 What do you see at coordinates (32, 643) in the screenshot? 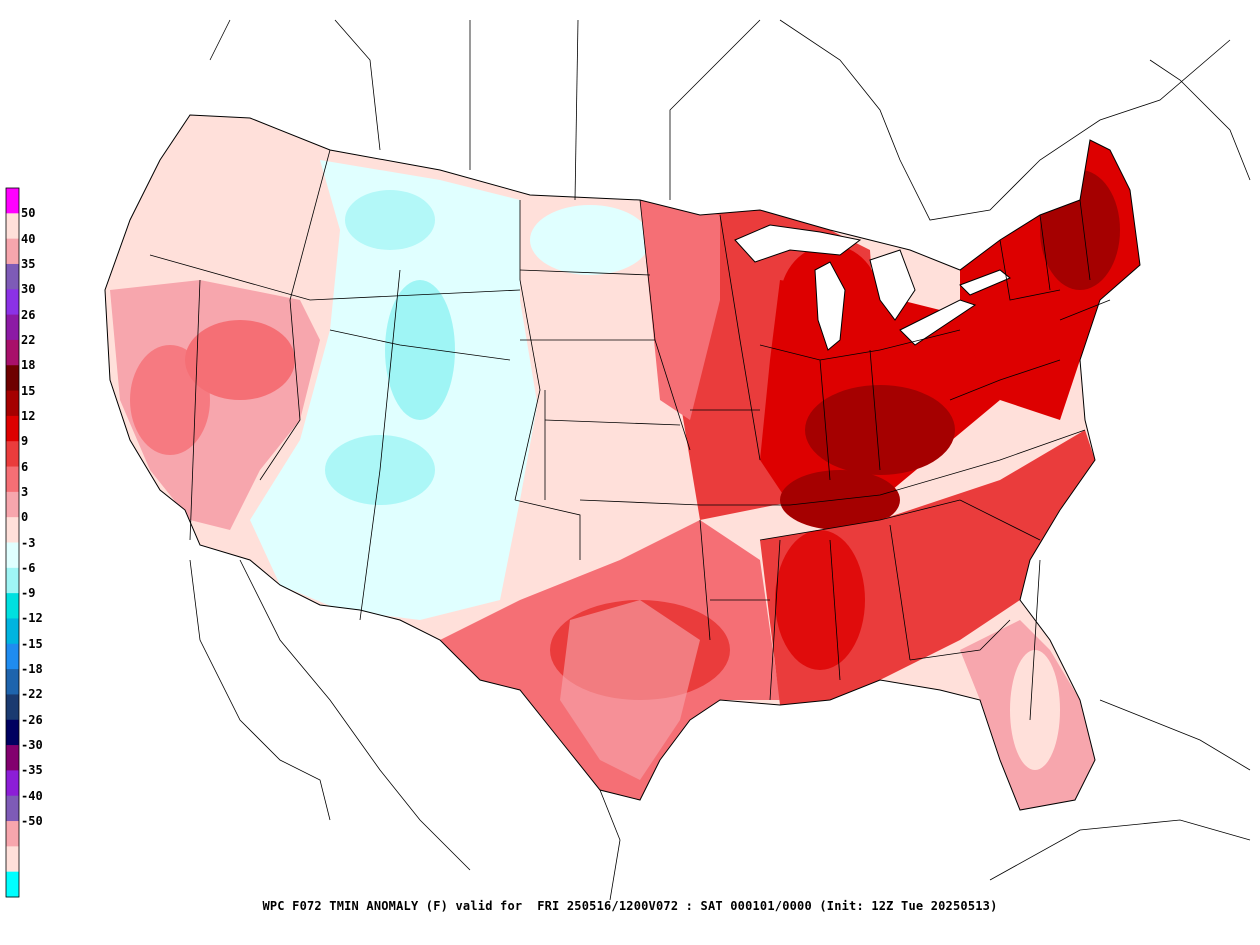
I see `legend-tick-label: -15` at bounding box center [32, 643].